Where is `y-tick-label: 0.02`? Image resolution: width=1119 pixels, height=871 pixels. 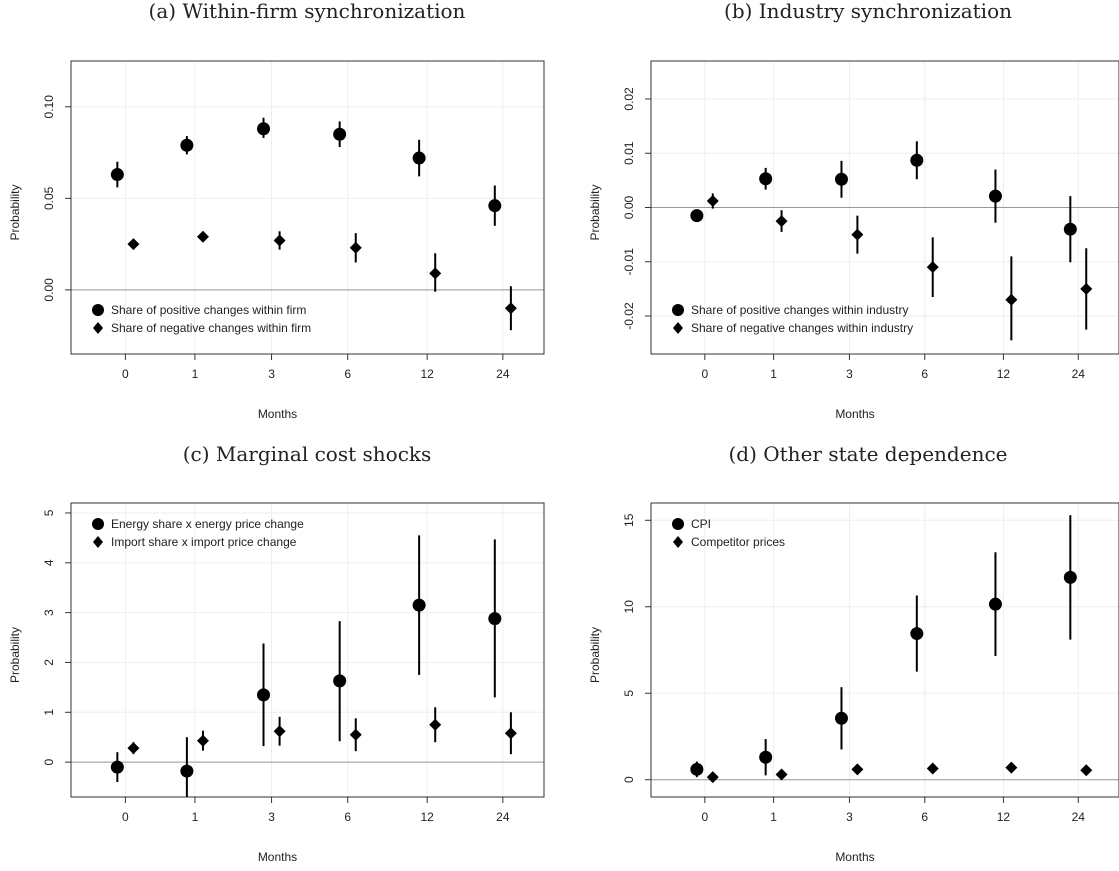
y-tick-label: 0.02 is located at coordinates (629, 99).